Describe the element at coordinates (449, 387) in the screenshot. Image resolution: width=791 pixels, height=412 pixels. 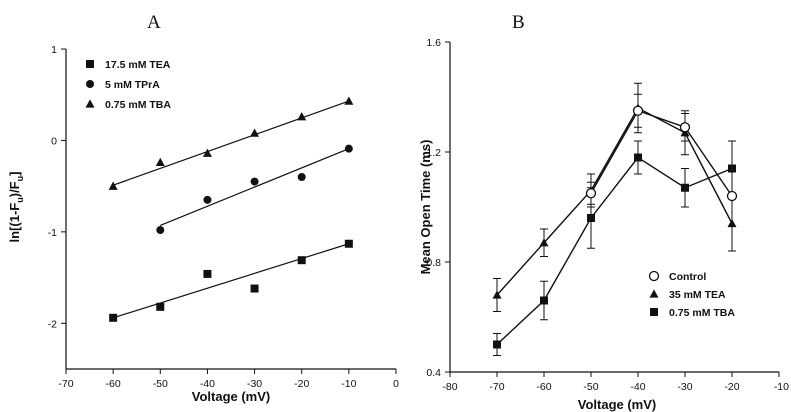
I see `panel-b-x-tick-label: -80` at that location.